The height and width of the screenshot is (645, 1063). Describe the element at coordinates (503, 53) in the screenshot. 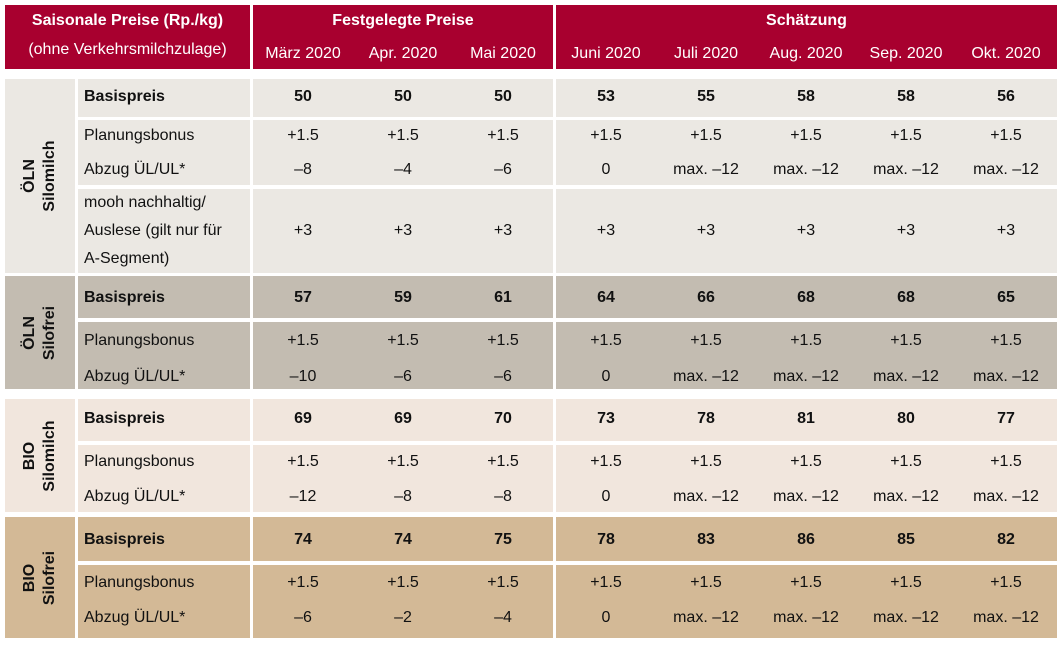

I see `month-header: Mai 2020` at that location.